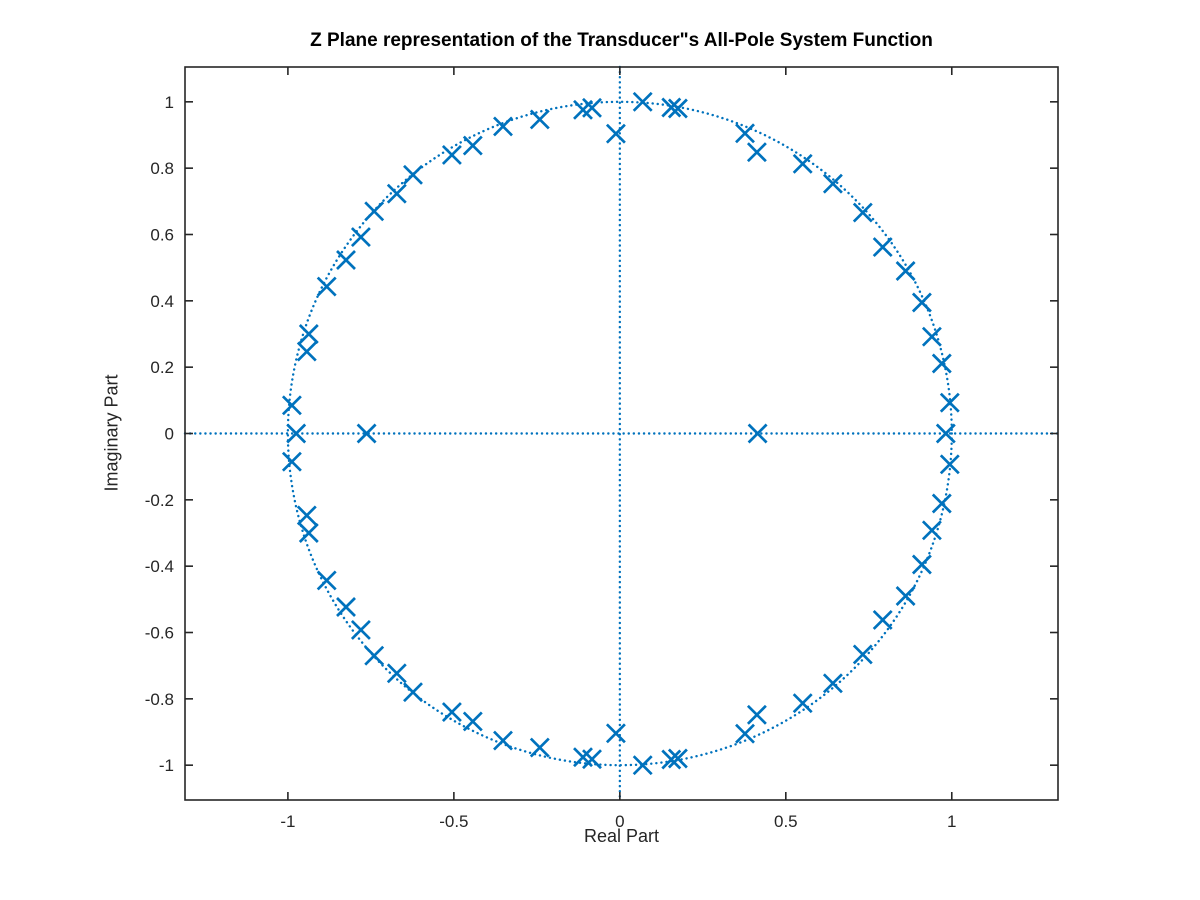 This screenshot has width=1200, height=900. Describe the element at coordinates (159, 699) in the screenshot. I see `y-tick-label: -0.8` at that location.